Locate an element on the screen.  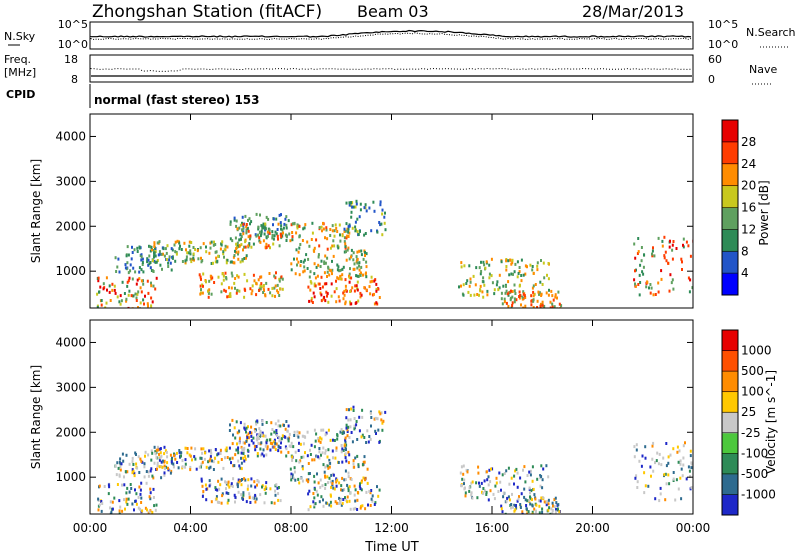
power-colorbar-label: Power [dB] is located at coordinates (764, 212).